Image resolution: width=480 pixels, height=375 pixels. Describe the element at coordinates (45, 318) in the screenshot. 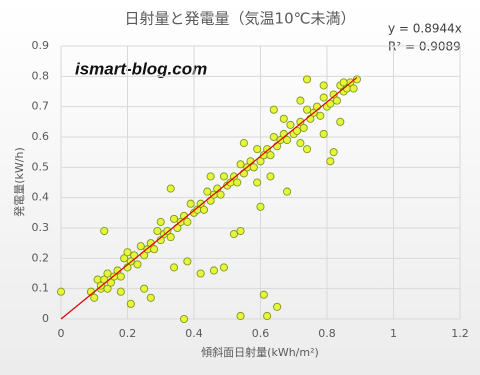

I see `y-tick-label: 0` at that location.